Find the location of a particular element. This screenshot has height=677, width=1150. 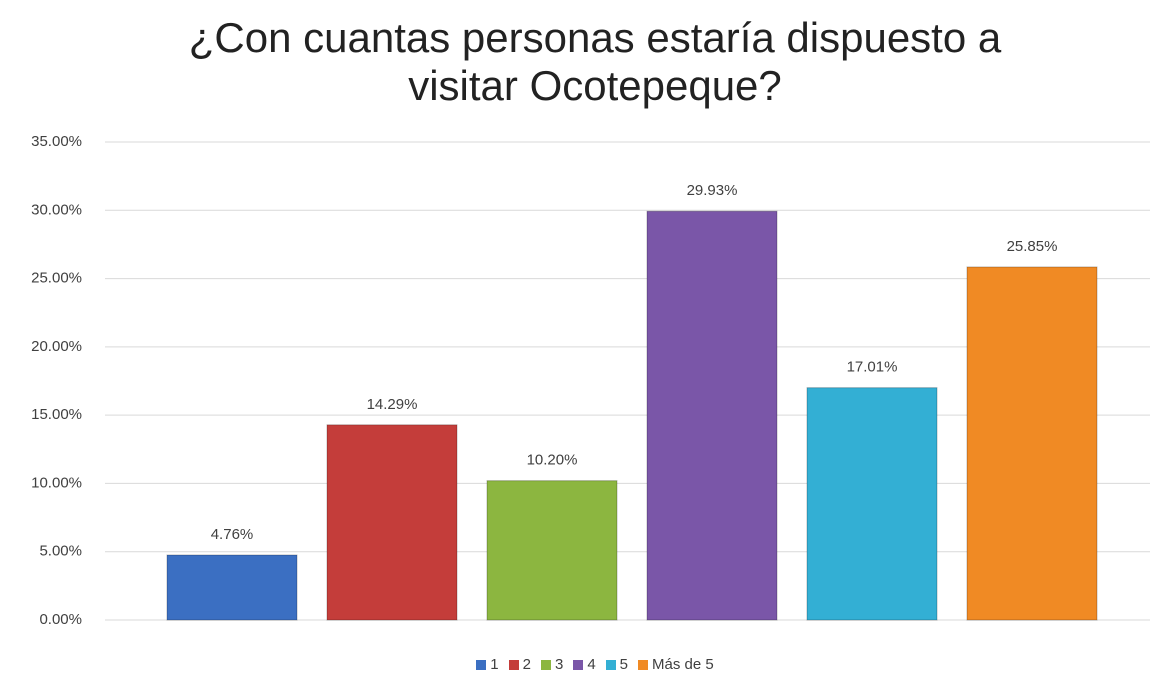

y-tick-label: 5.00% is located at coordinates (60, 551).